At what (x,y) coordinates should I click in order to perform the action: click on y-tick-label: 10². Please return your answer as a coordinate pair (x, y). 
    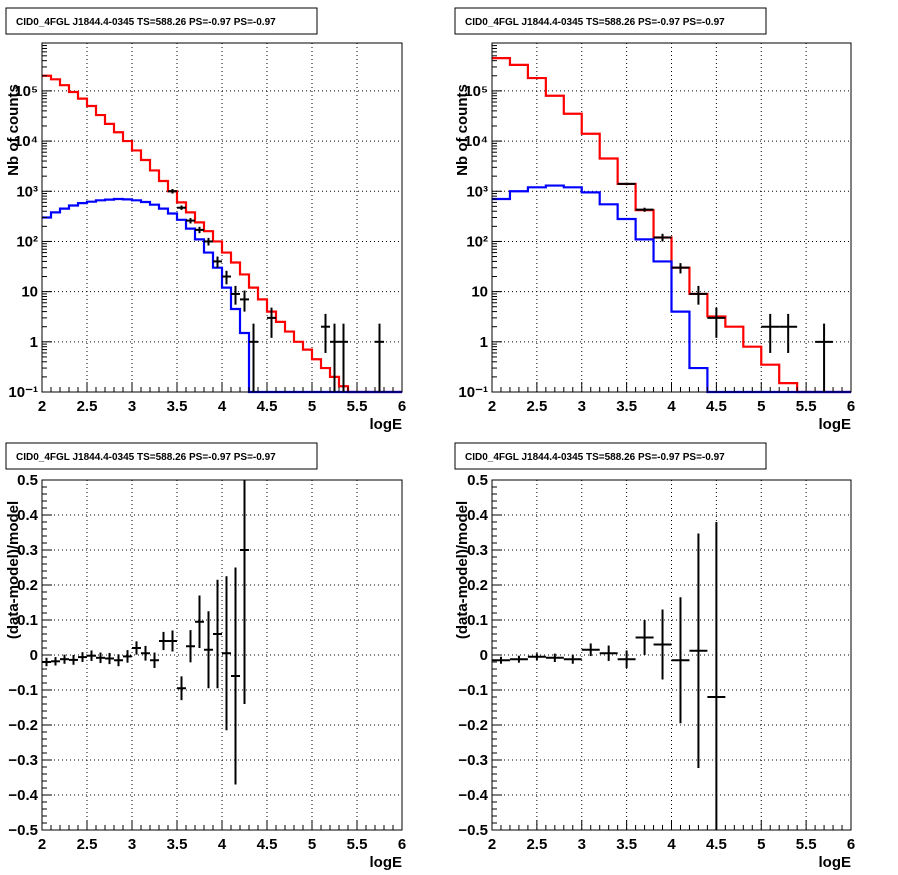
    Looking at the image, I should click on (27, 241).